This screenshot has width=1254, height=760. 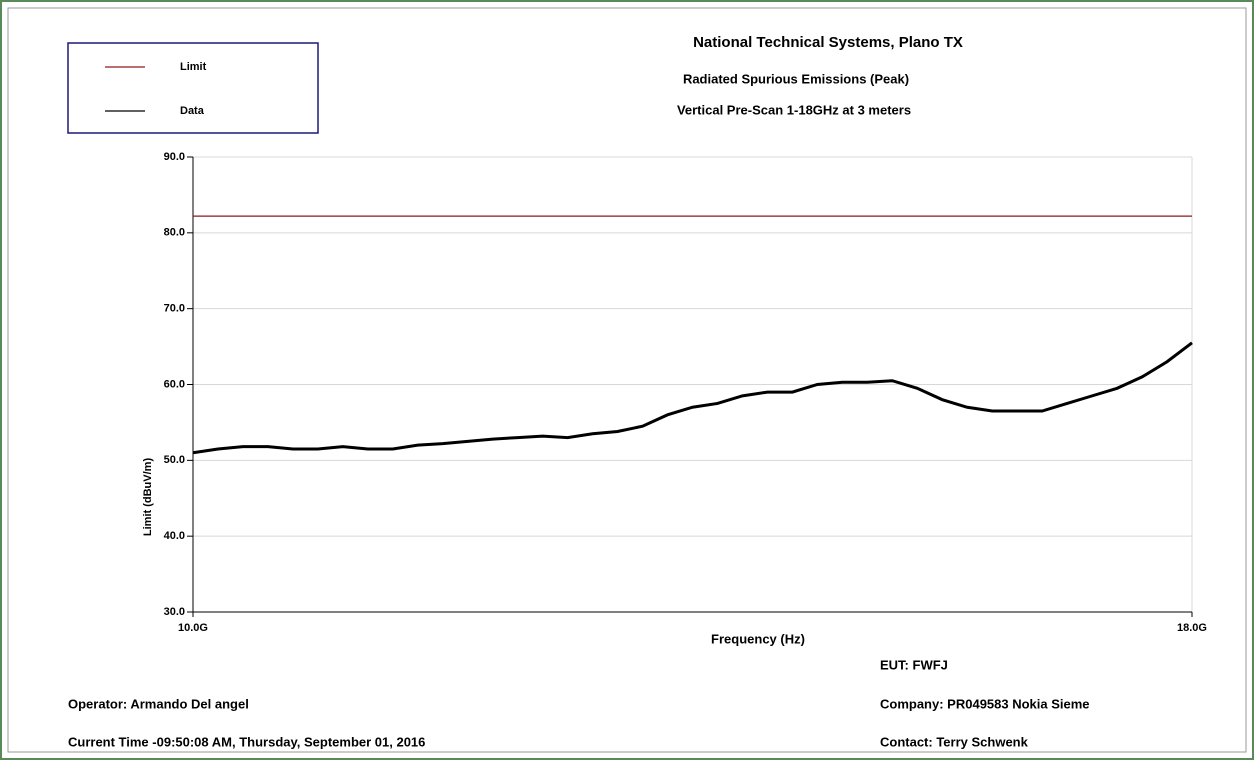 I want to click on x-axis-label: Frequency (Hz), so click(x=758, y=638).